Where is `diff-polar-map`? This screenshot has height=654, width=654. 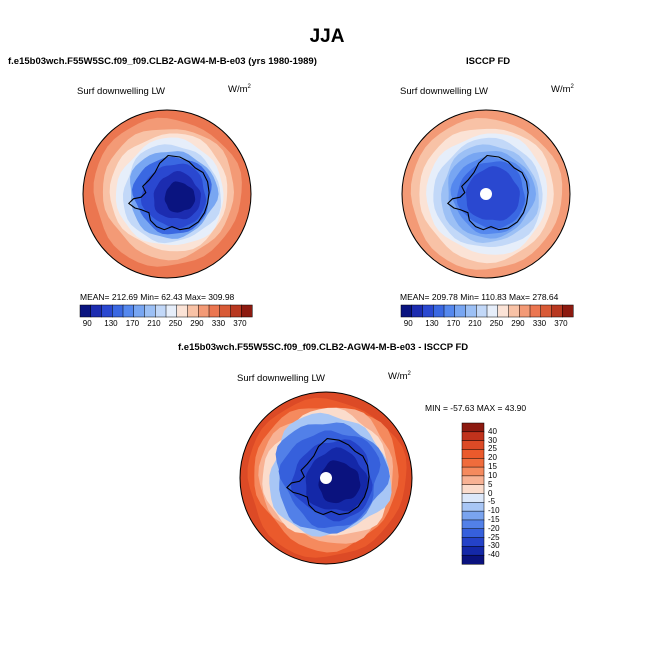
diff-polar-map is located at coordinates (326, 478).